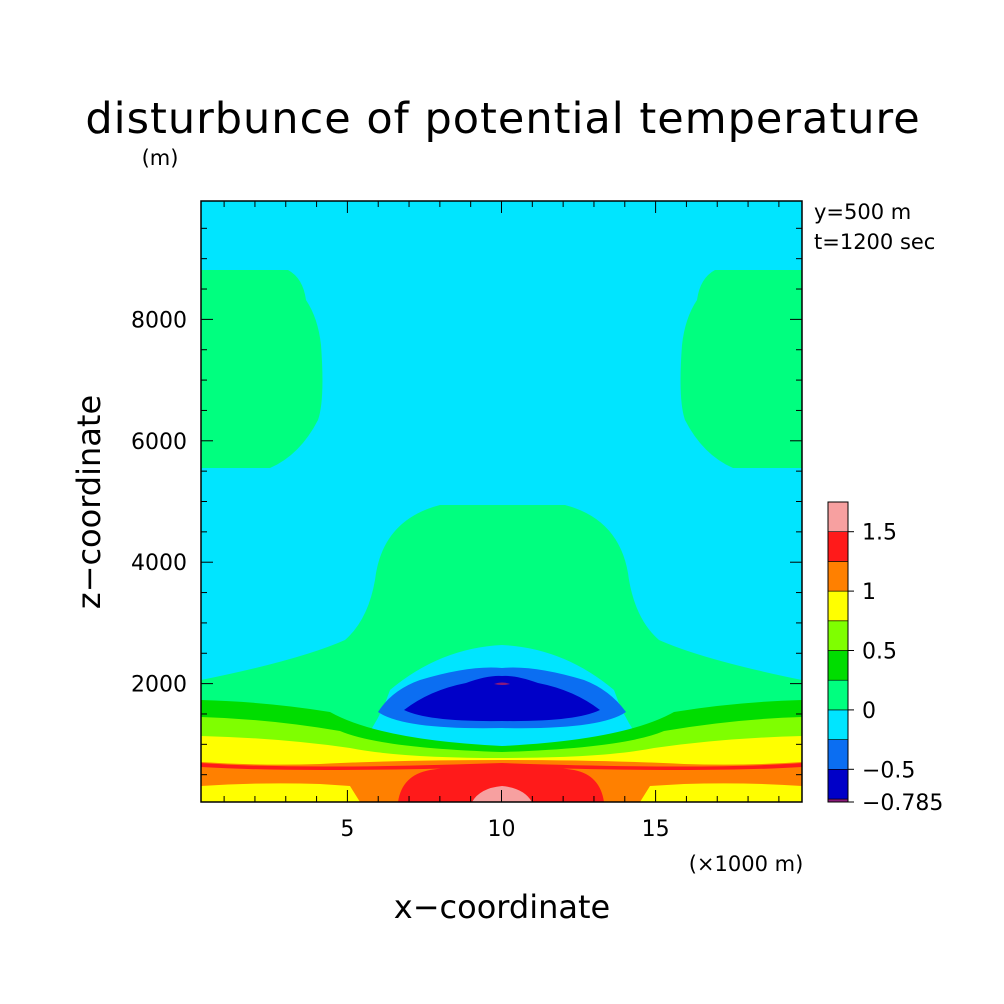 This screenshot has width=1004, height=1004. Describe the element at coordinates (888, 770) in the screenshot. I see `colorbar-tick-label: −0.5` at that location.